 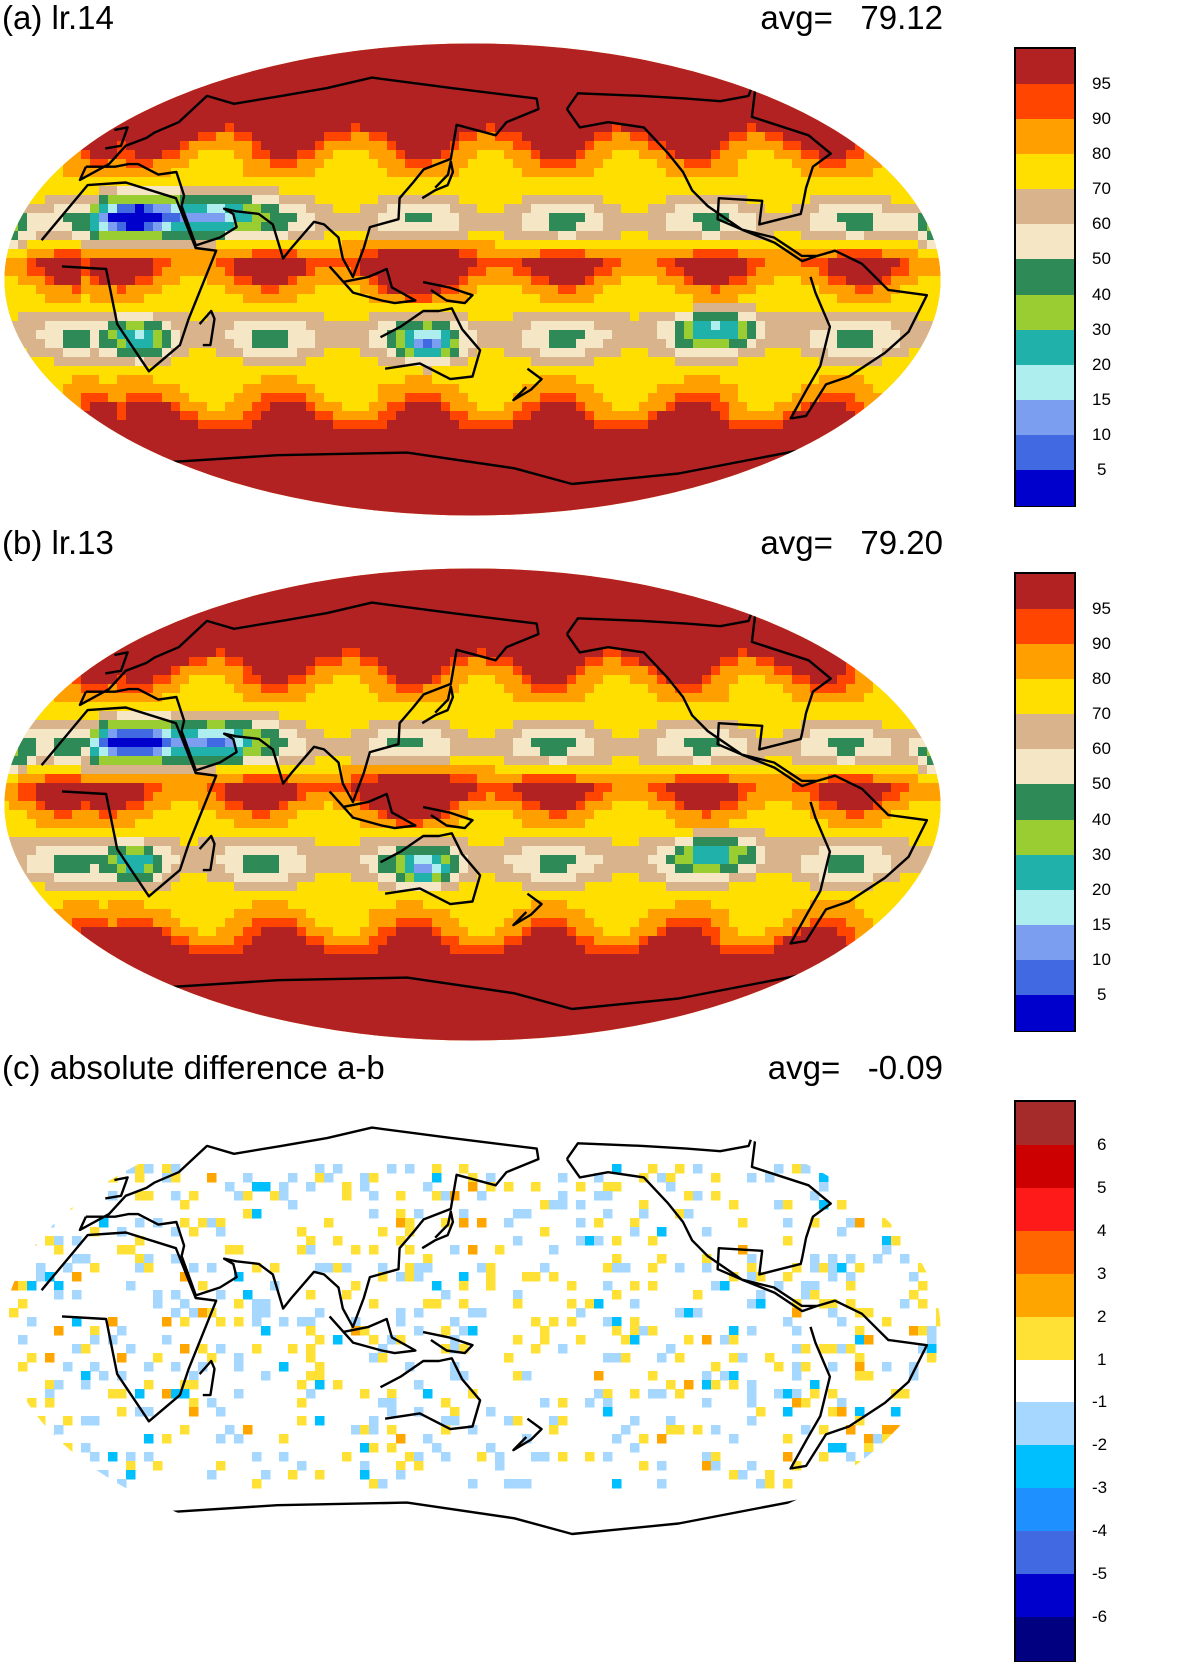 I want to click on colorbar-tick-label: -6, so click(x=1100, y=1617).